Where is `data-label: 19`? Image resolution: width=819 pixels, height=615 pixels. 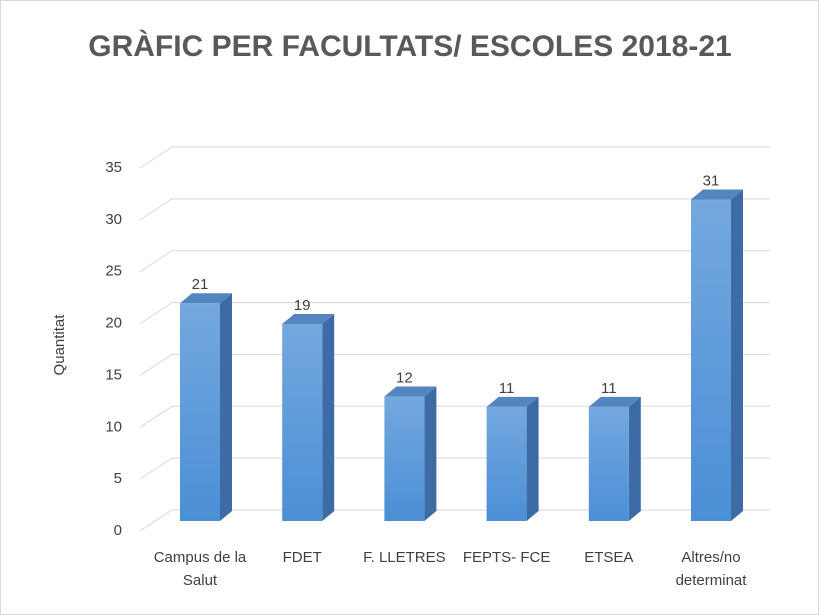
data-label: 19 is located at coordinates (302, 305).